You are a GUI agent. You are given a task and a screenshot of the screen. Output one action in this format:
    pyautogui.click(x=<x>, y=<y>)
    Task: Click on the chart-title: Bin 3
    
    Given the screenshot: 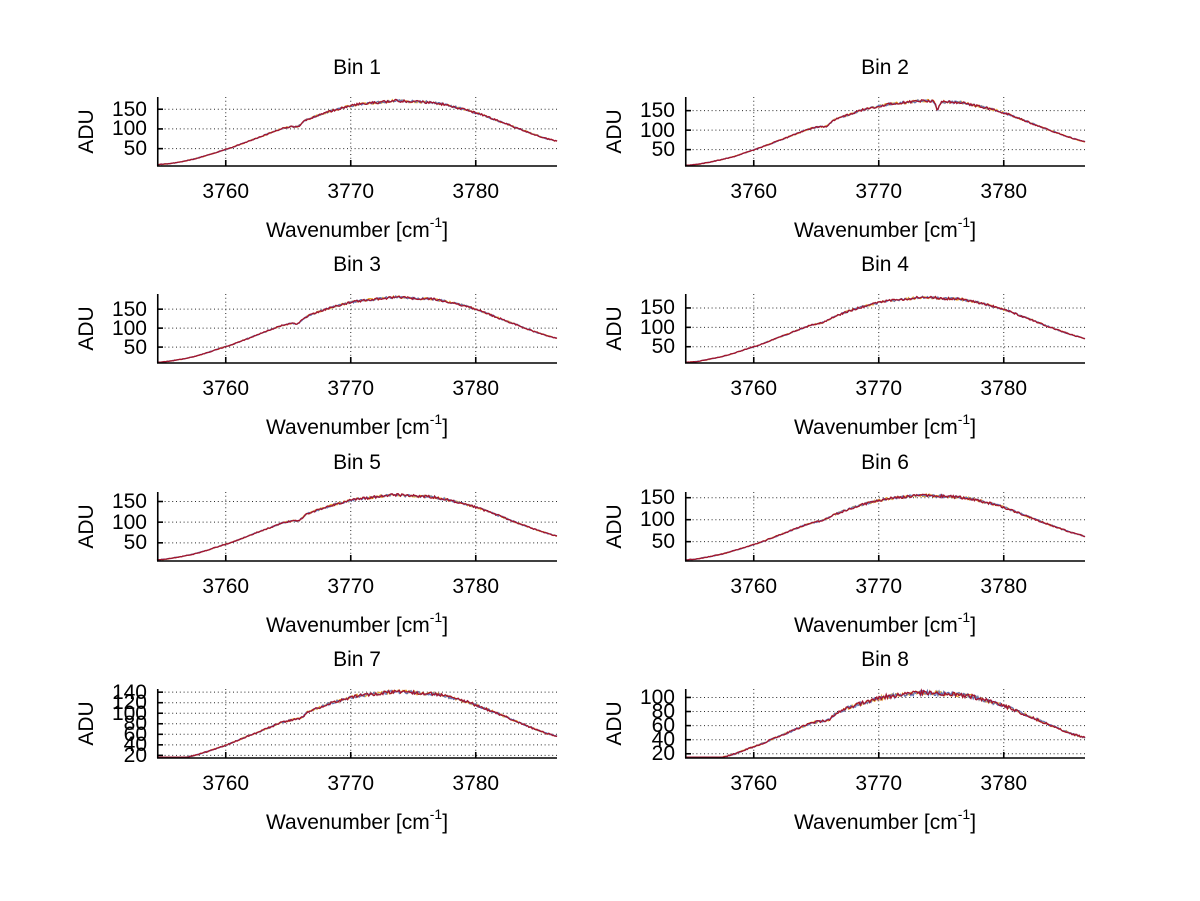 What is the action you would take?
    pyautogui.click(x=357, y=264)
    